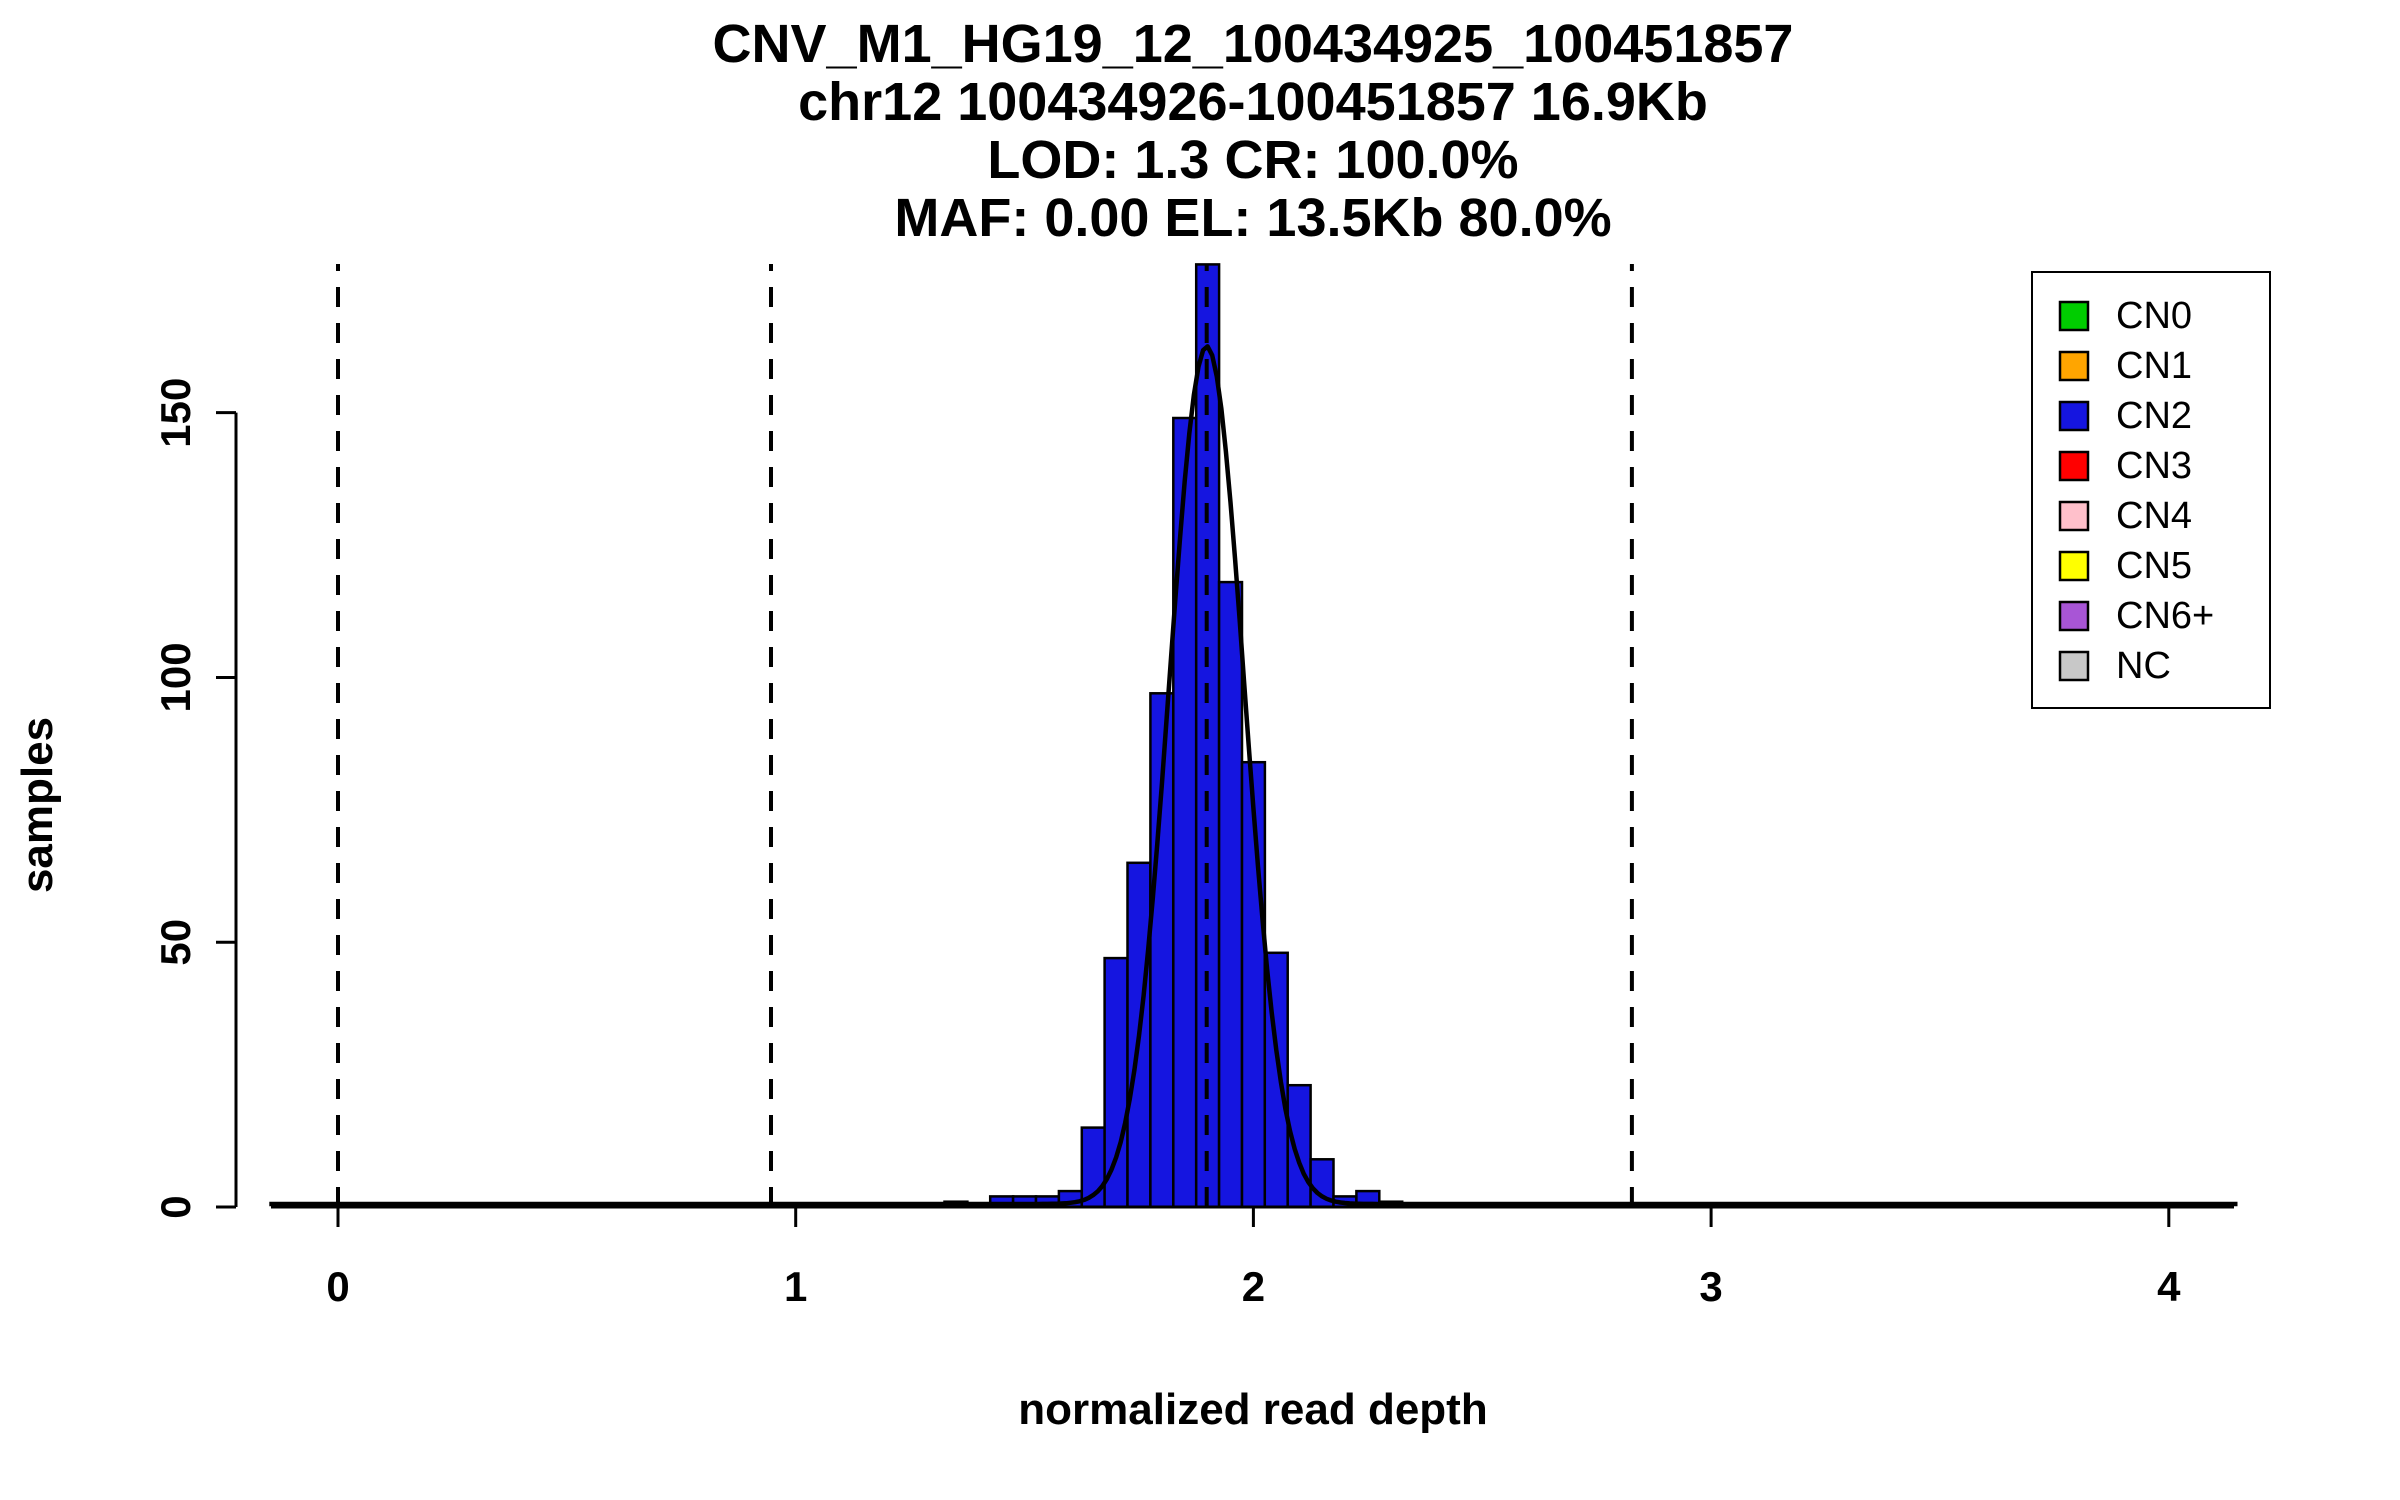  I want to click on legend-swatch-cn0, so click(2074, 316).